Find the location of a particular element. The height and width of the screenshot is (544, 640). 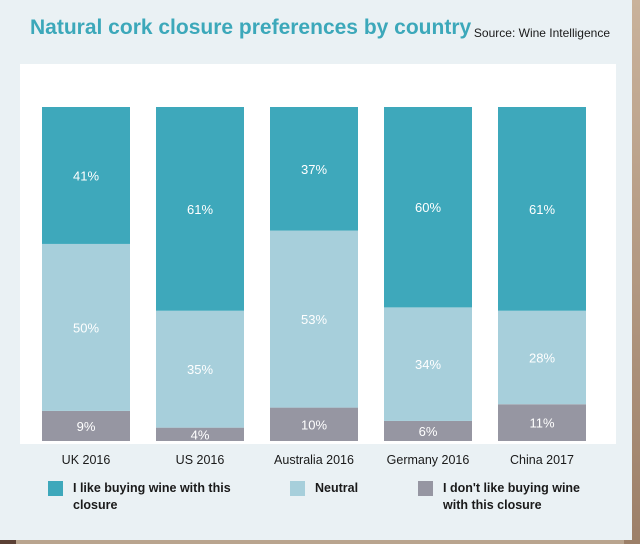

x-tick-label-4: Germany 2016 is located at coordinates (428, 460).